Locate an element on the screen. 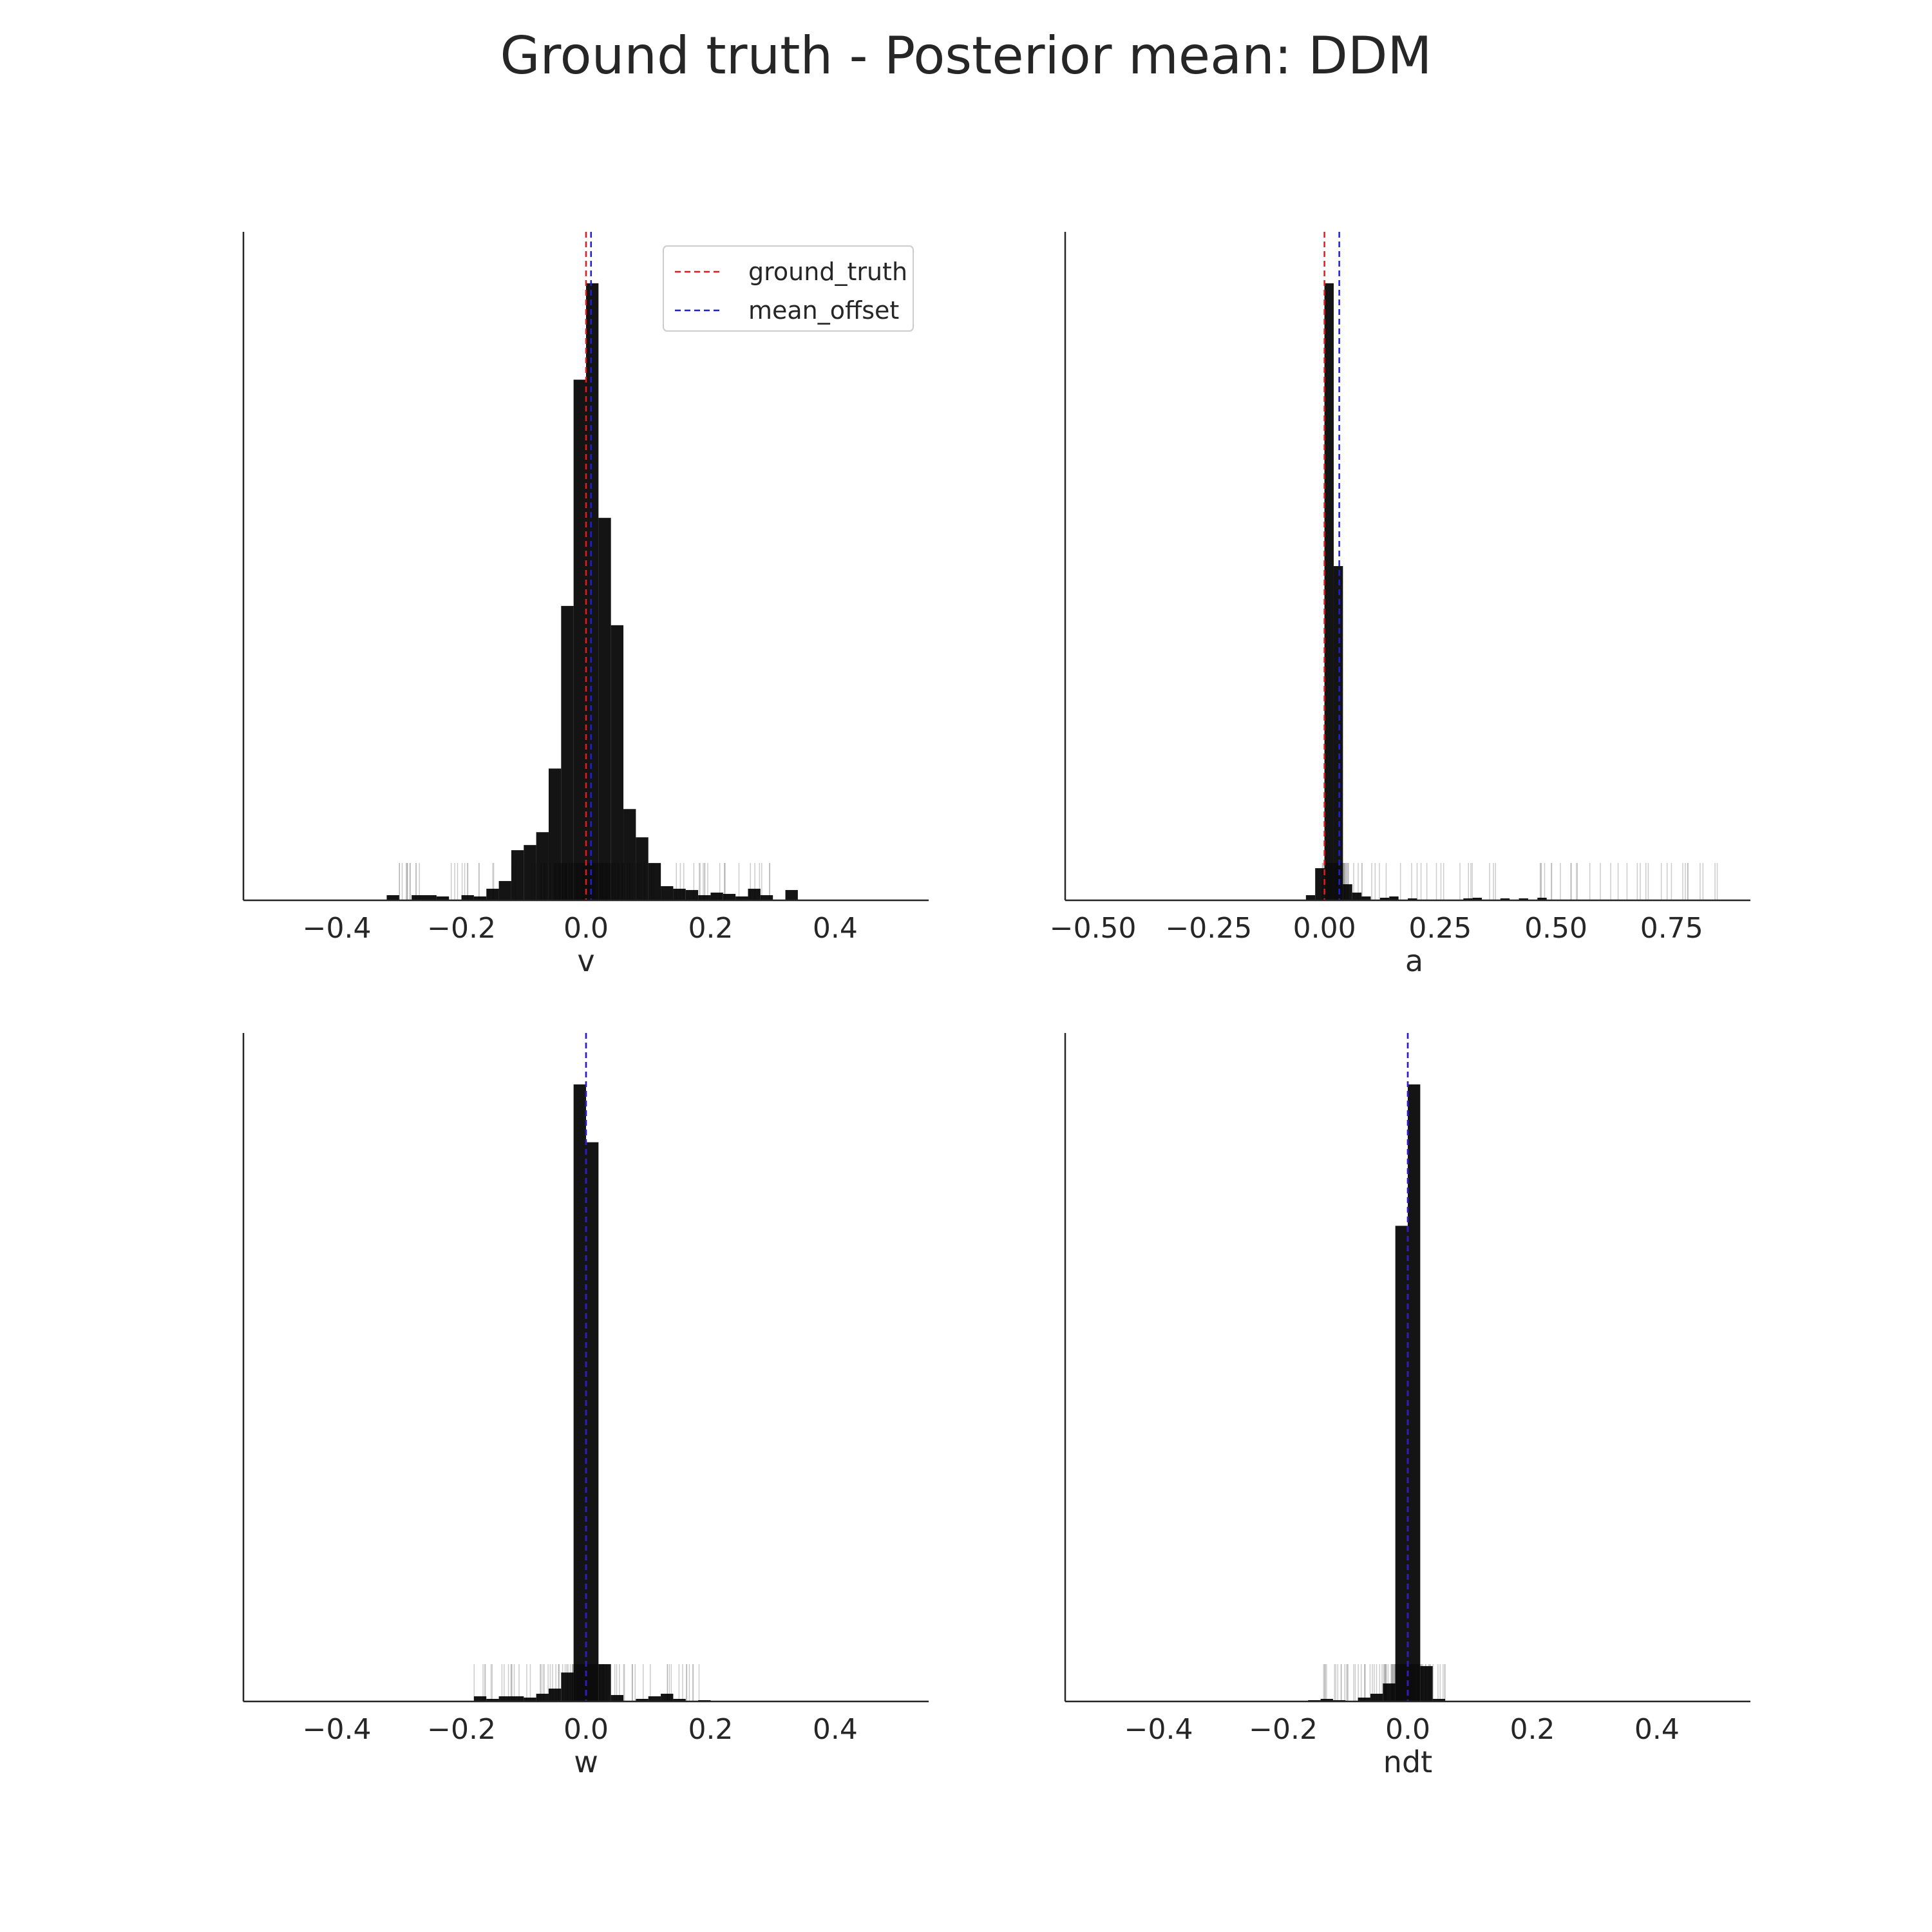  x-tick-label: 0.25 is located at coordinates (1440, 929).